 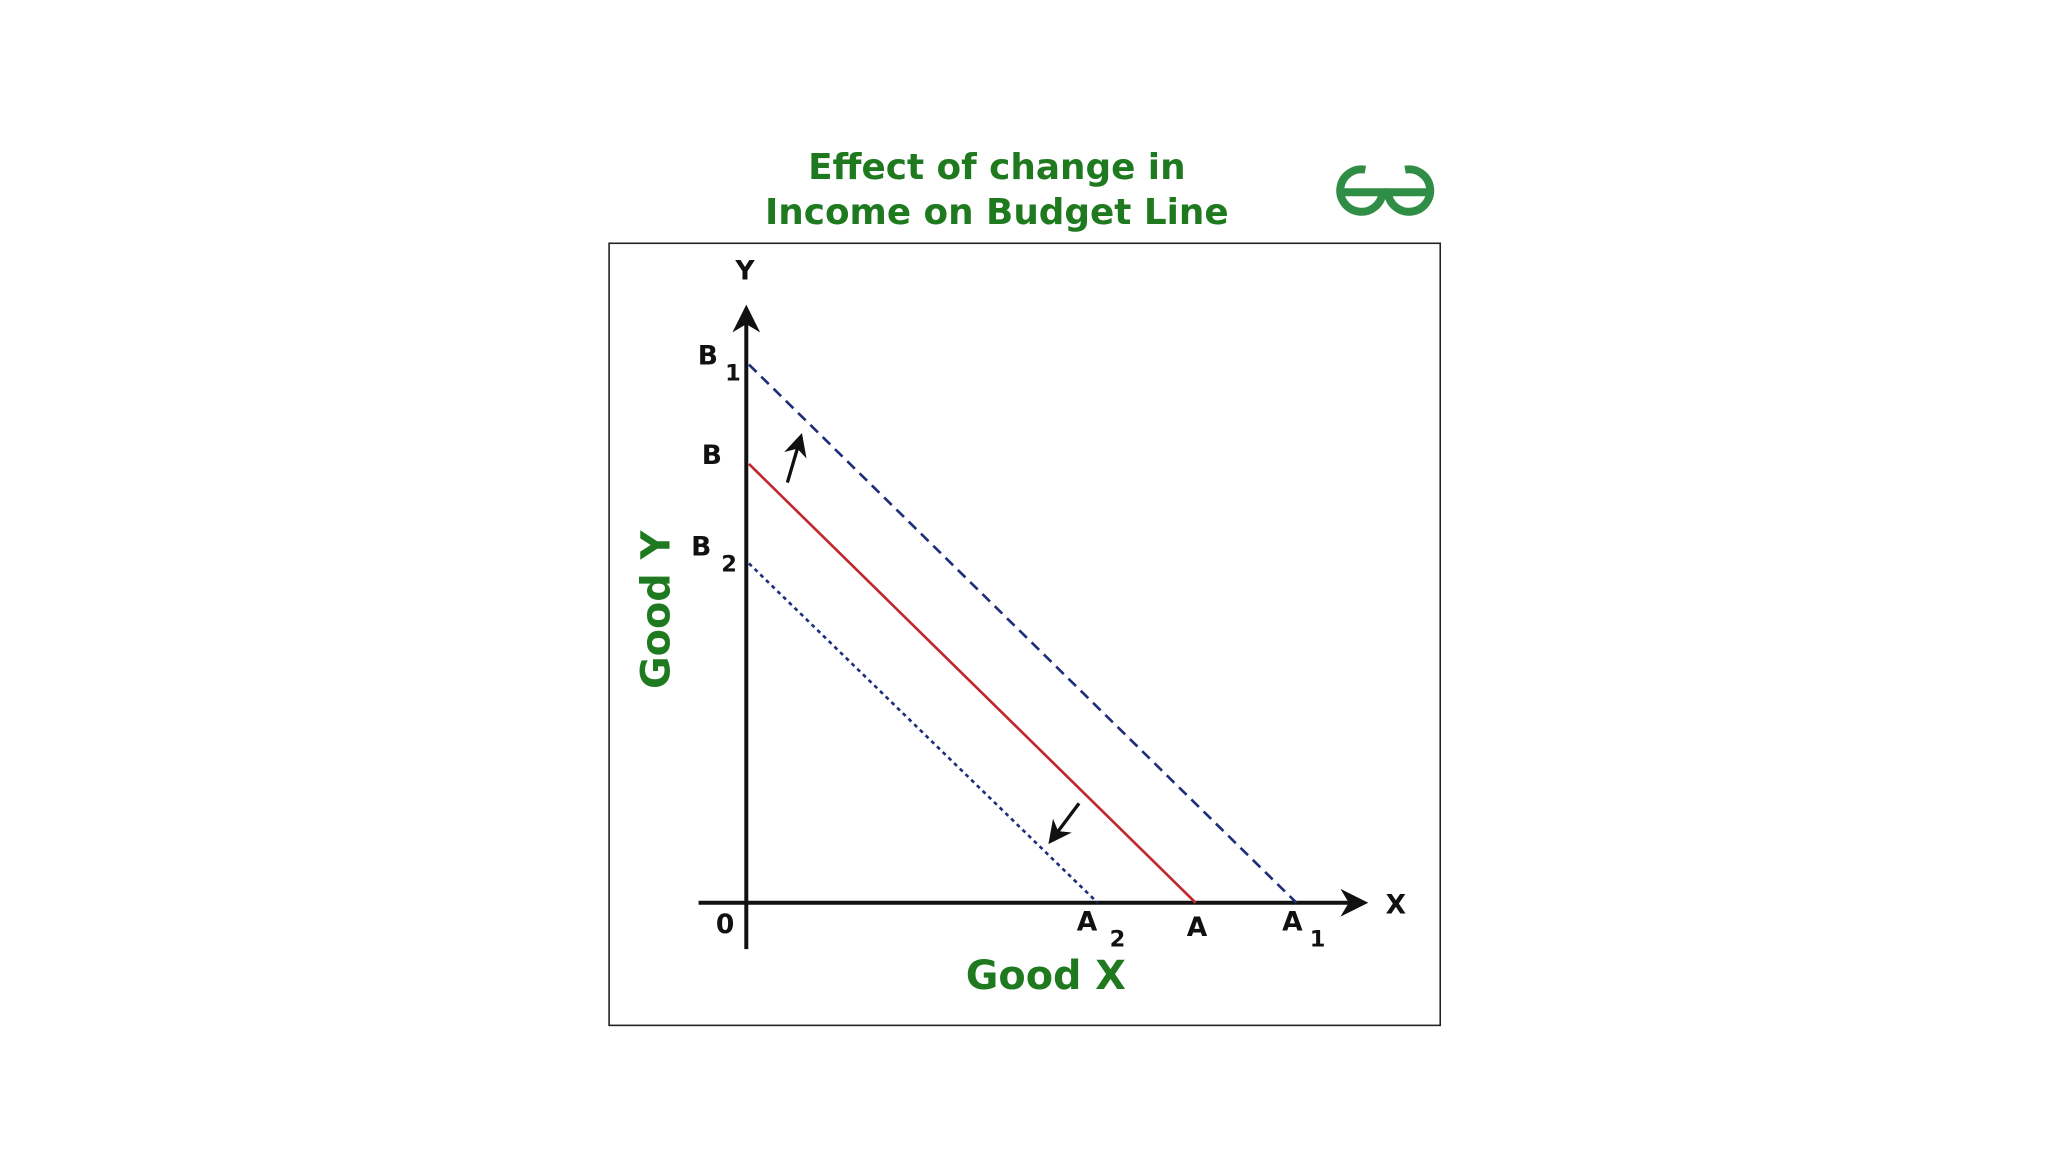 What do you see at coordinates (1046, 976) in the screenshot?
I see `x-axis-title: Good X` at bounding box center [1046, 976].